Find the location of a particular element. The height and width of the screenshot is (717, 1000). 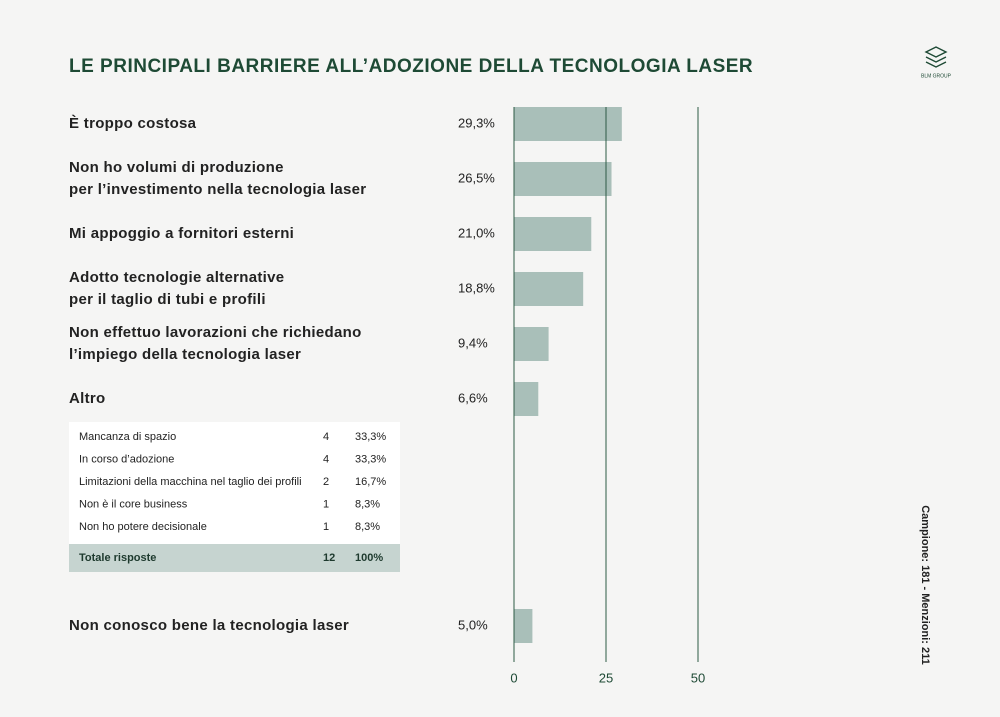

logo-text: BLM GROUP is located at coordinates (936, 76).